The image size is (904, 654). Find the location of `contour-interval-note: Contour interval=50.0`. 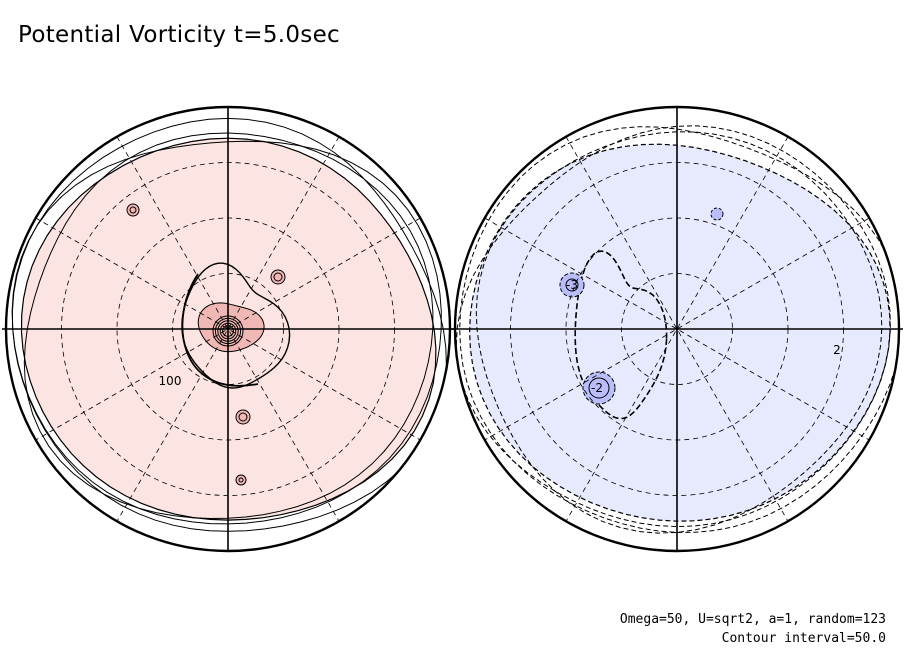

contour-interval-note: Contour interval=50.0 is located at coordinates (803, 638).